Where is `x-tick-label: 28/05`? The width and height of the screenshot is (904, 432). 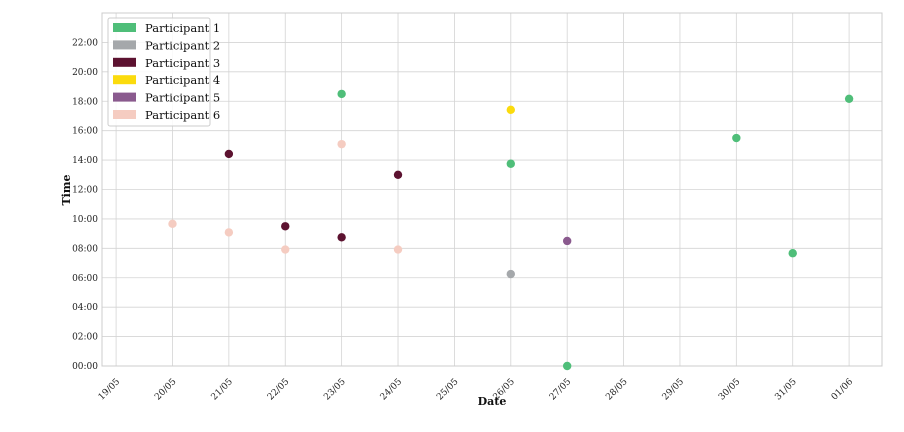 x-tick-label: 28/05 is located at coordinates (617, 390).